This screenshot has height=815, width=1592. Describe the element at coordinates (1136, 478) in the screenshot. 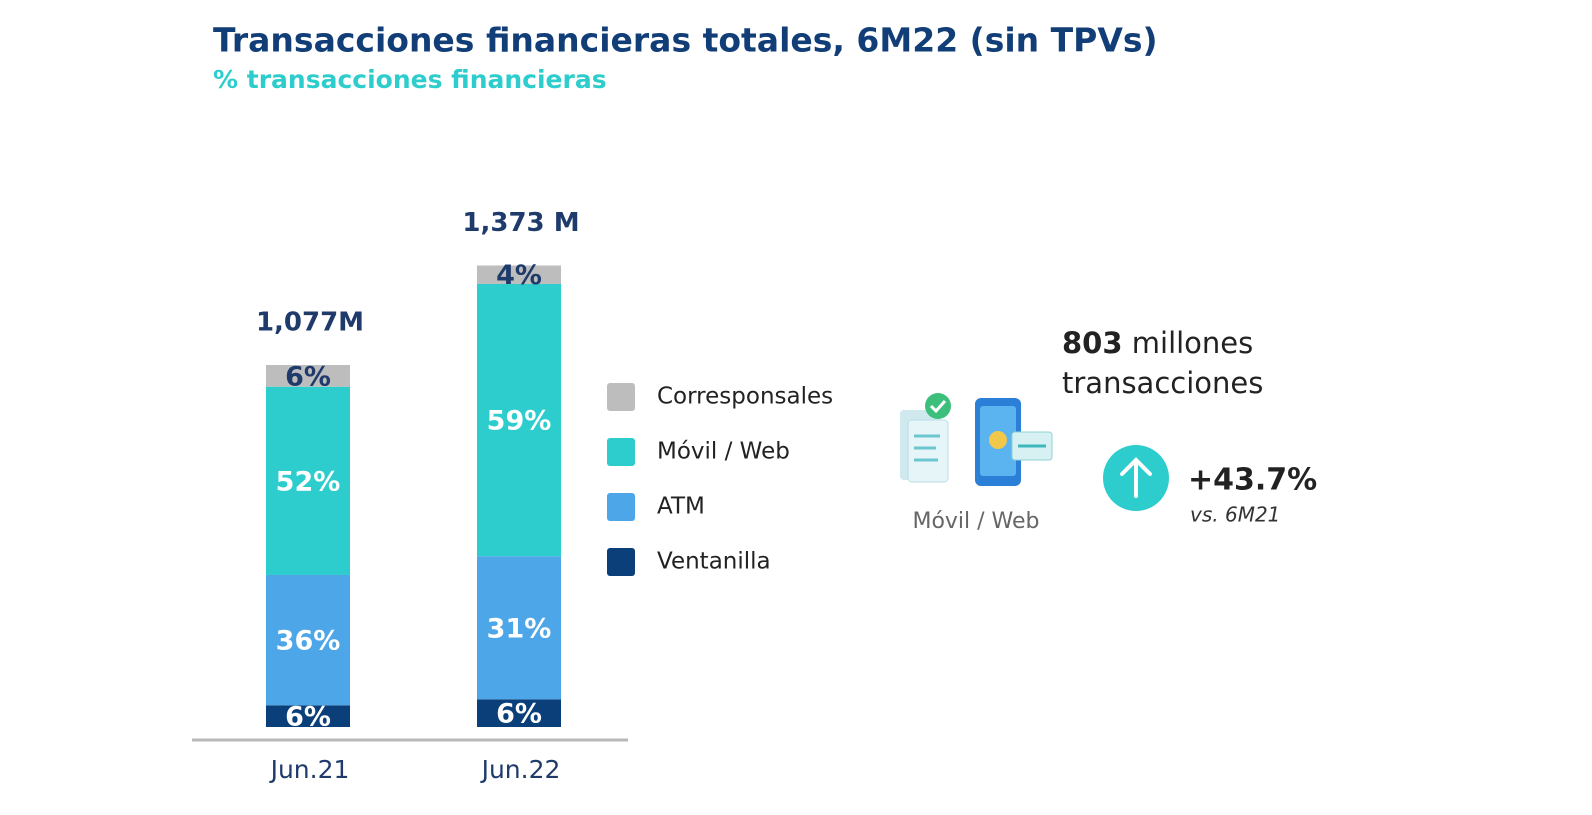

I see `up-arrow-icon` at that location.